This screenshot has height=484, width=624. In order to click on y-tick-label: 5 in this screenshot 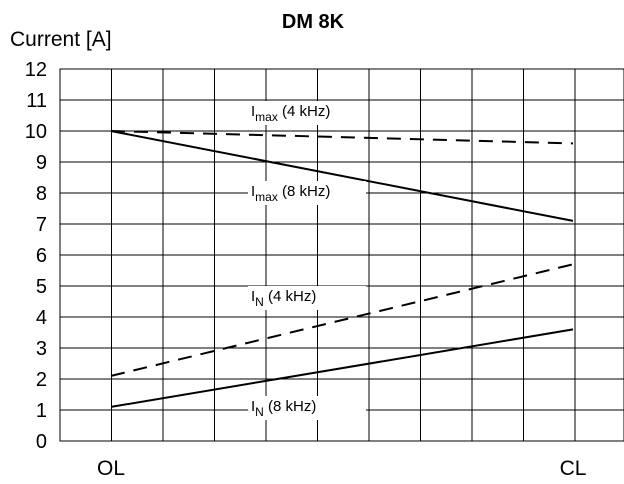, I will do `click(41, 287)`.